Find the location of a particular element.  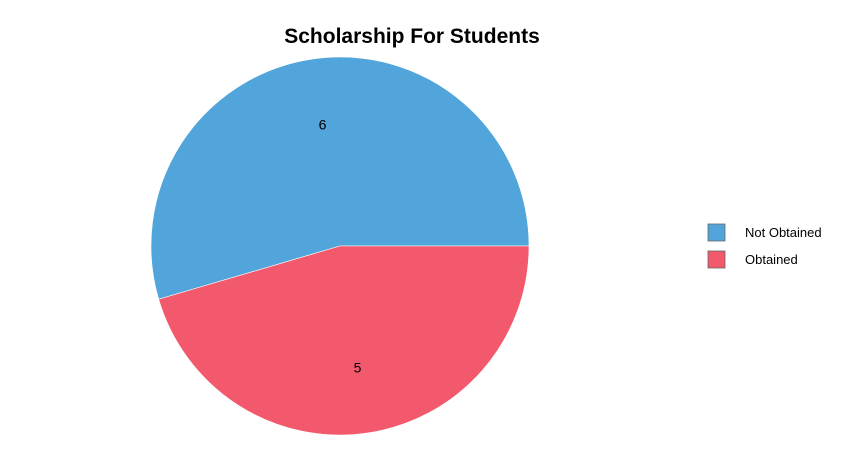

slice-value-label: 5 is located at coordinates (358, 368).